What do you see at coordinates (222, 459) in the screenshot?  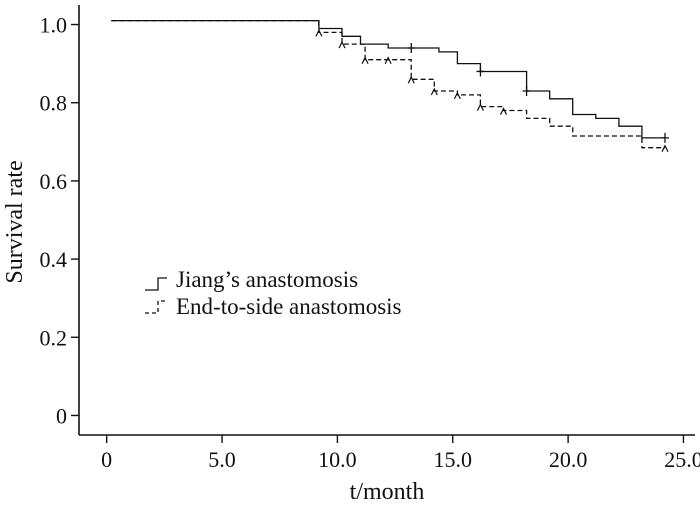 I see `x-tick-label: 5.0` at bounding box center [222, 459].